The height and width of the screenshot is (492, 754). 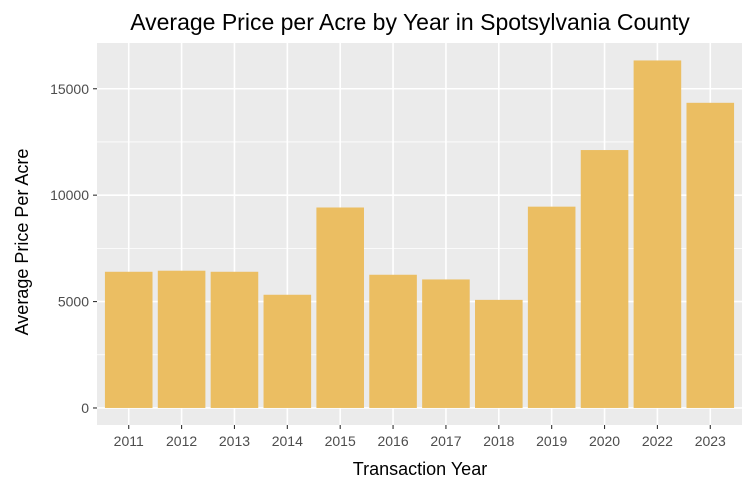 I want to click on bar-2016, so click(x=393, y=341).